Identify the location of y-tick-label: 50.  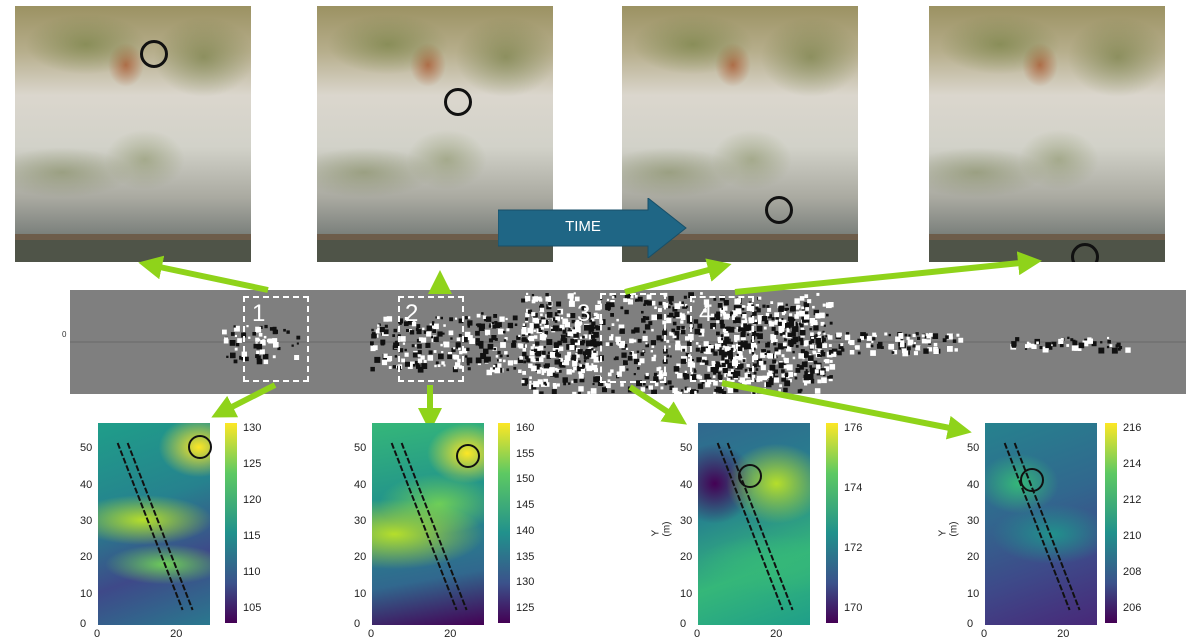
(973, 448).